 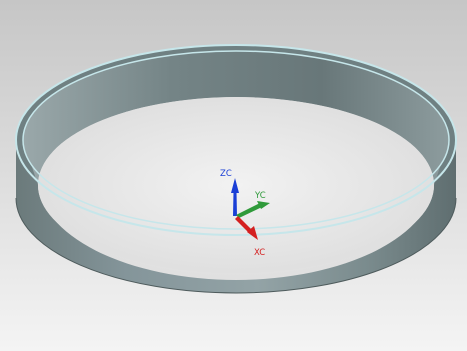 I want to click on zc-axis: ZC, so click(x=229, y=192).